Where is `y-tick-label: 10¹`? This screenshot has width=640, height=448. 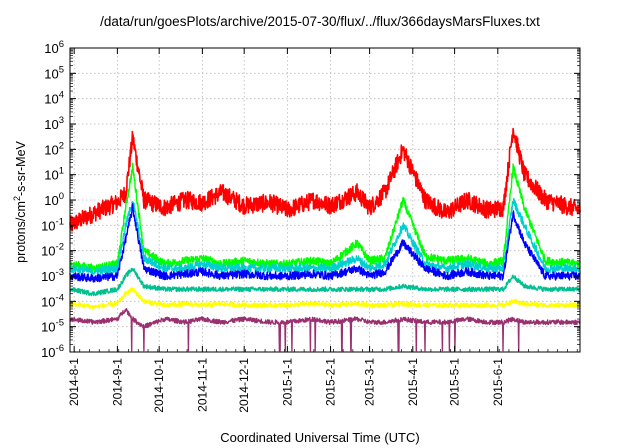 y-tick-label: 10¹ is located at coordinates (54, 174).